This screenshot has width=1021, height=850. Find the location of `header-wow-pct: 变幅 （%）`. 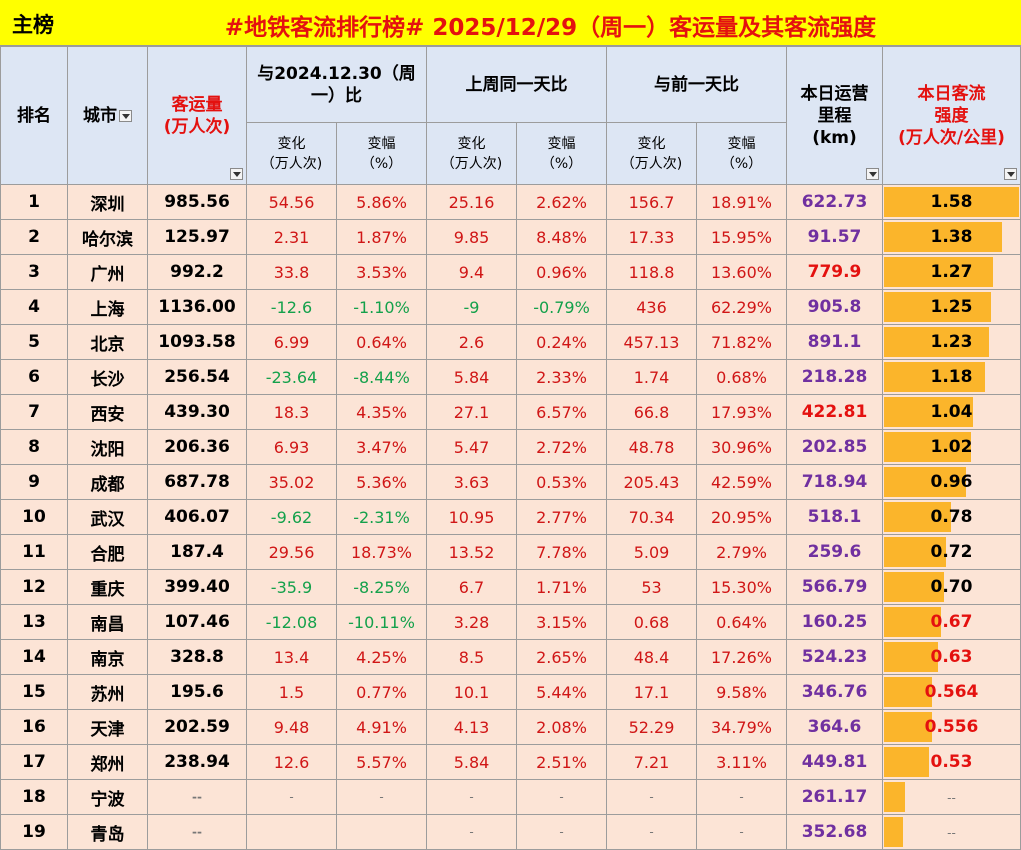

header-wow-pct: 变幅 （%） is located at coordinates (561, 153).